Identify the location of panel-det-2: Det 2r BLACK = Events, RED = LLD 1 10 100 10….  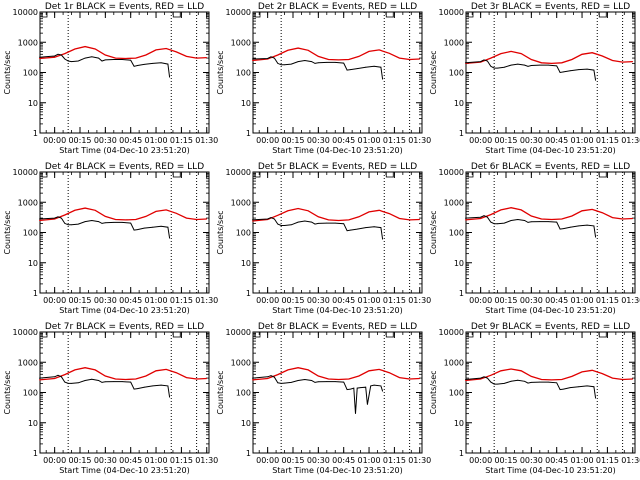
(323, 78).